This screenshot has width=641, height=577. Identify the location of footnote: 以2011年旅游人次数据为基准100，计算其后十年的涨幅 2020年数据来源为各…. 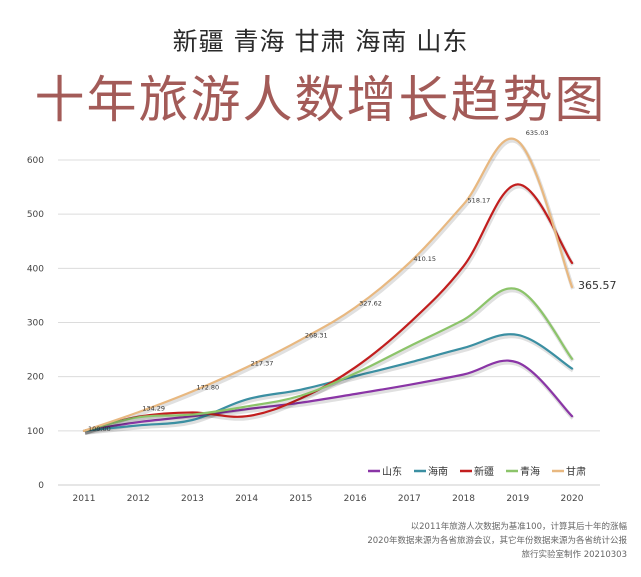
(497, 541).